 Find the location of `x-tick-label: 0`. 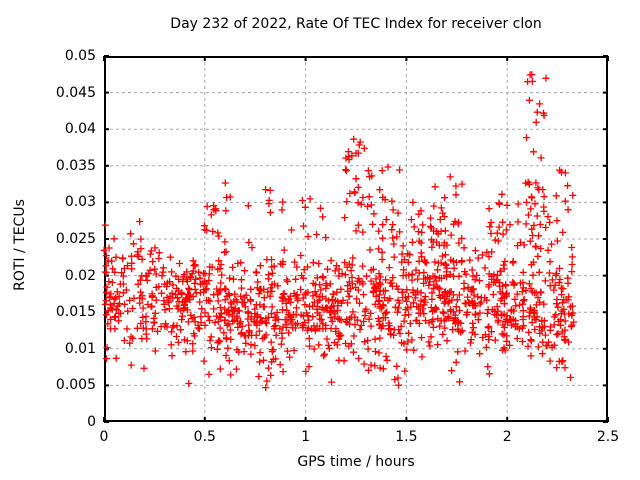

x-tick-label: 0 is located at coordinates (104, 437).